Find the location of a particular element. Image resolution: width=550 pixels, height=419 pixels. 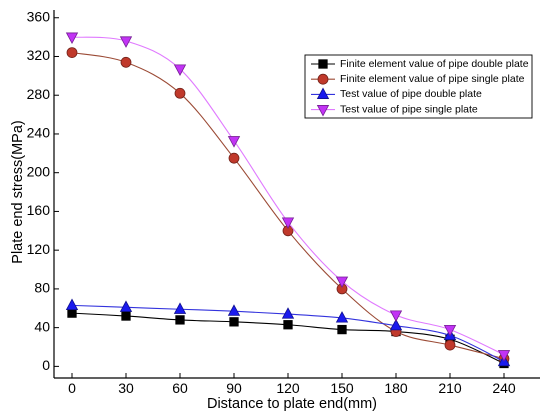

legend-box is located at coordinates (418, 86).